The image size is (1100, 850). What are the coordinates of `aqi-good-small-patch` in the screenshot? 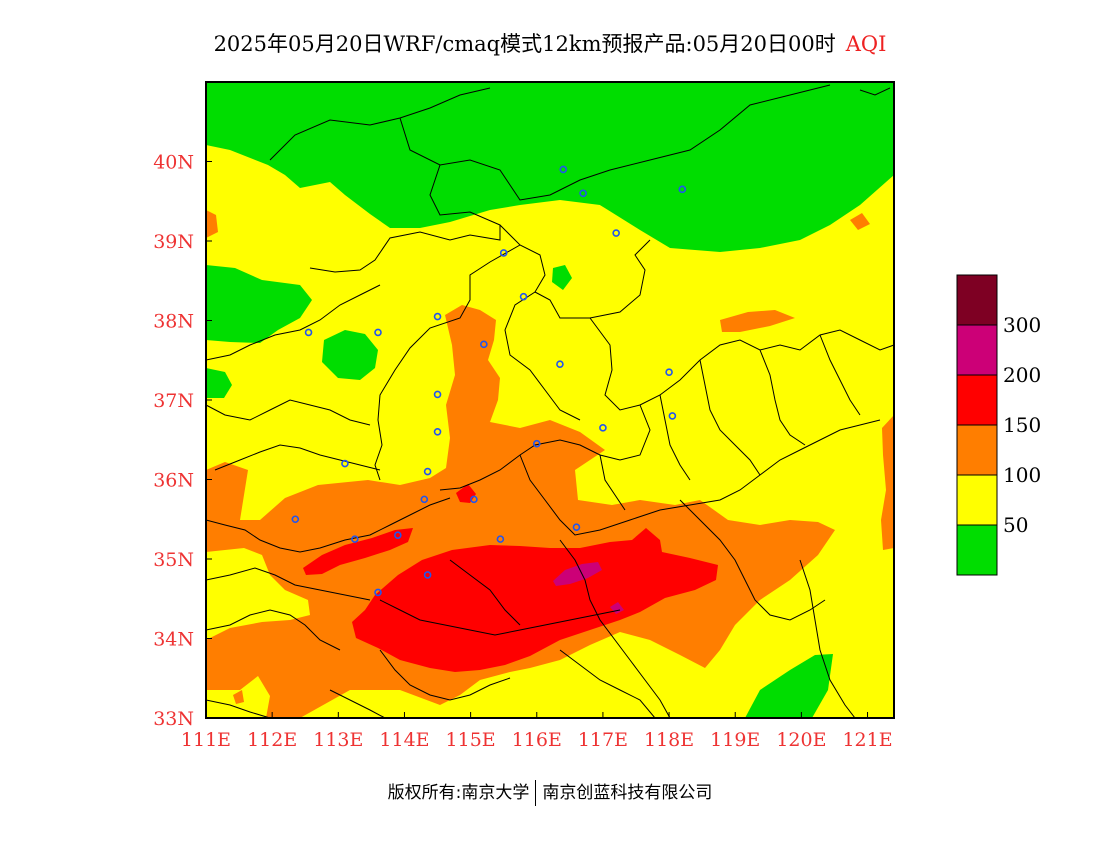 It's located at (562, 277).